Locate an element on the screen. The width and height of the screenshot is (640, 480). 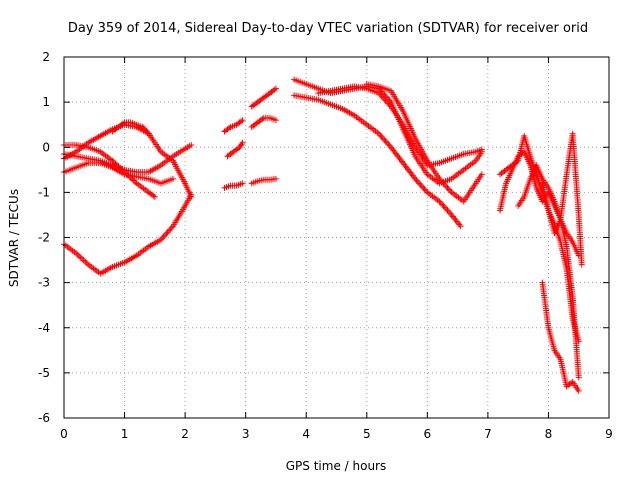
series-track-k is located at coordinates (263, 122).